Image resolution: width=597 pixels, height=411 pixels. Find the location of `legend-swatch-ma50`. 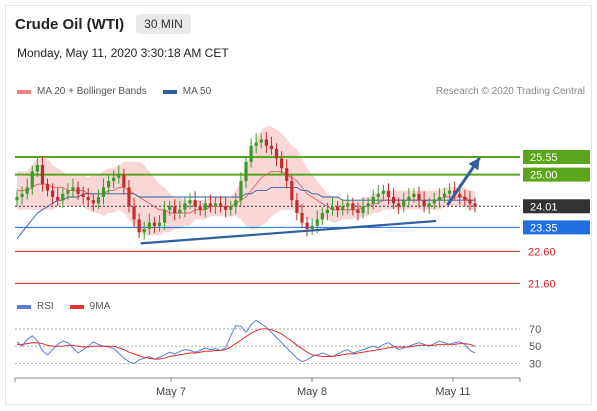

legend-swatch-ma50 is located at coordinates (169, 91).